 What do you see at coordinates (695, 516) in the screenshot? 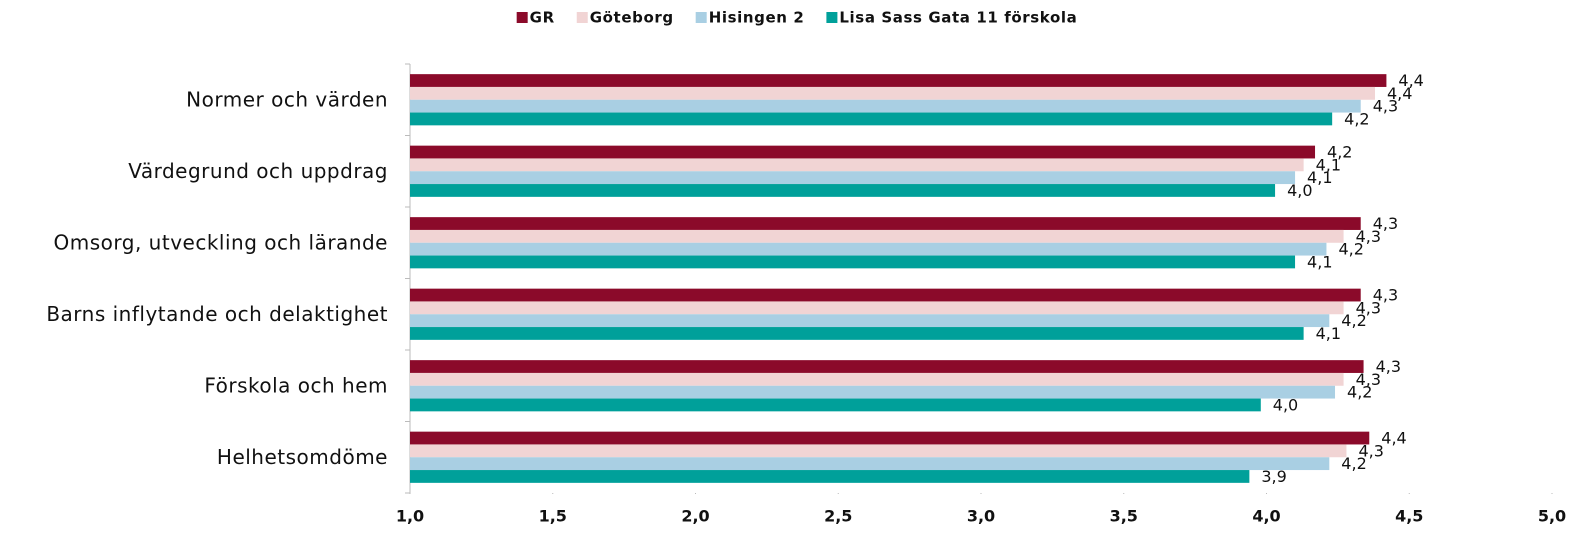
I see `x-tick-label: 2,0` at bounding box center [695, 516].